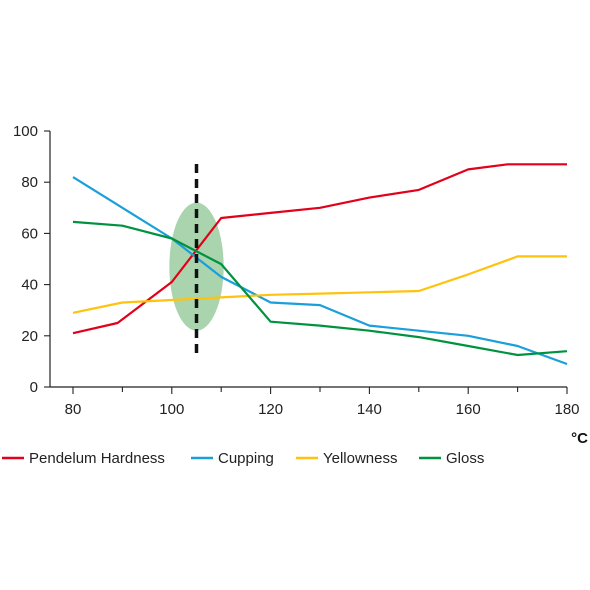  I want to click on x-tick-label: 180, so click(566, 409).